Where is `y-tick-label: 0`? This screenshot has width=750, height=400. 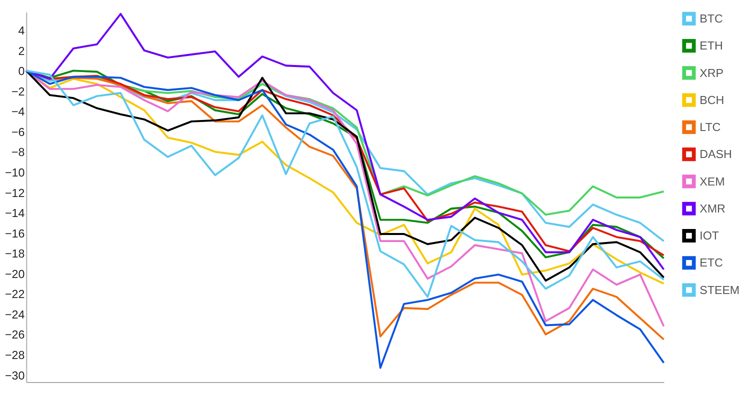
y-tick-label: 0 is located at coordinates (21, 71).